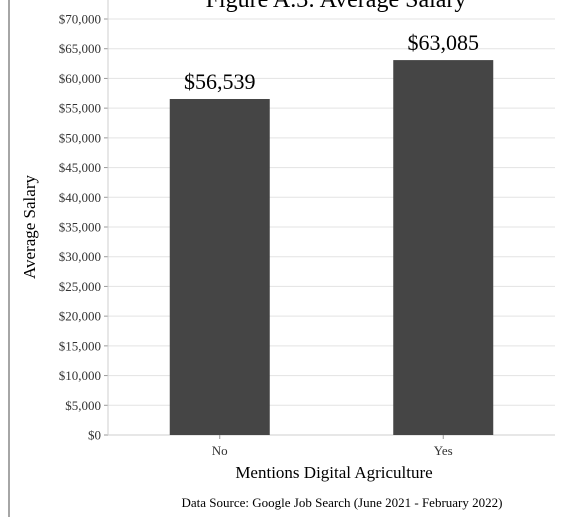  Describe the element at coordinates (80, 197) in the screenshot. I see `y-tick-label: $40,000` at that location.